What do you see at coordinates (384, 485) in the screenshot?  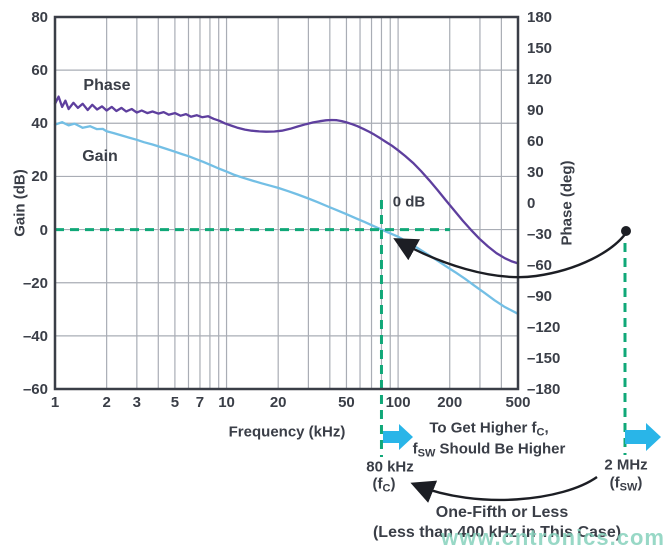 I see `crossover-fc-label: (fC)` at bounding box center [384, 485].